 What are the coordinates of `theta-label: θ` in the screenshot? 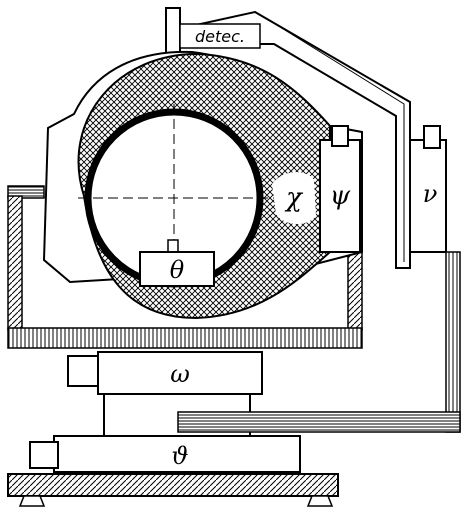 It's located at (177, 270).